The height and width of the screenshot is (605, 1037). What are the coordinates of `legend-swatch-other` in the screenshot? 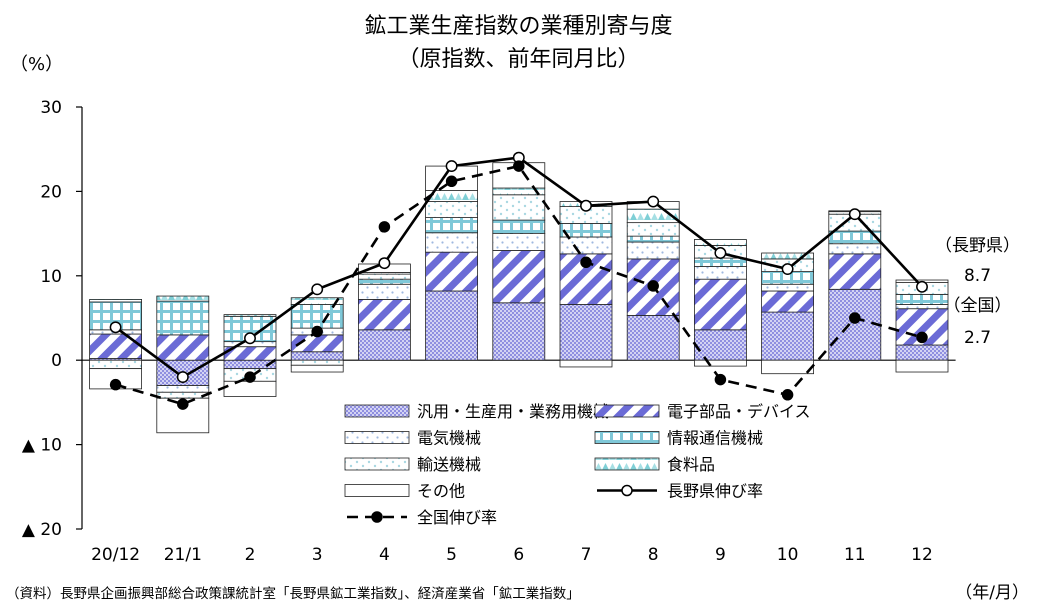 It's located at (377, 490).